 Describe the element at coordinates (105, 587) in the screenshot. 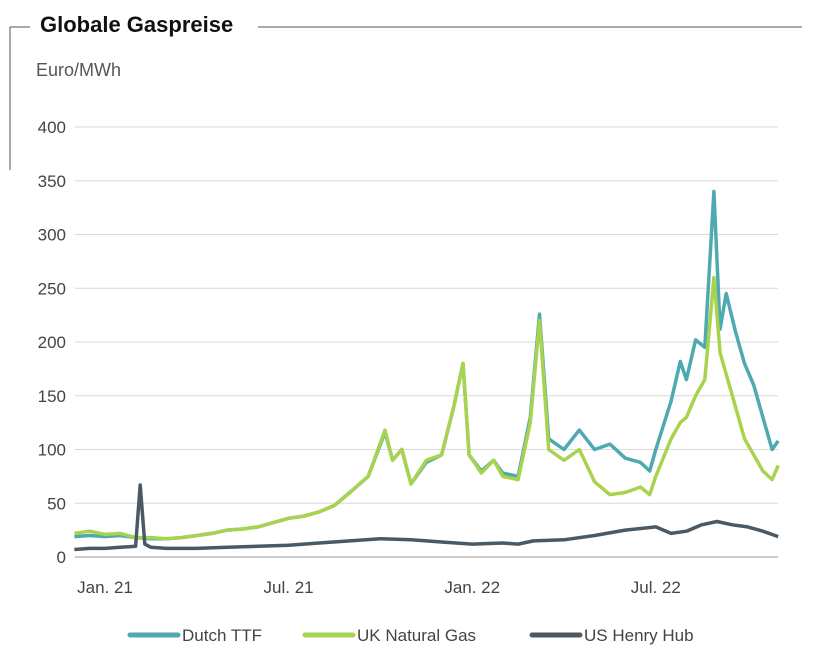

I see `x-tick-label: Jan. 21` at that location.